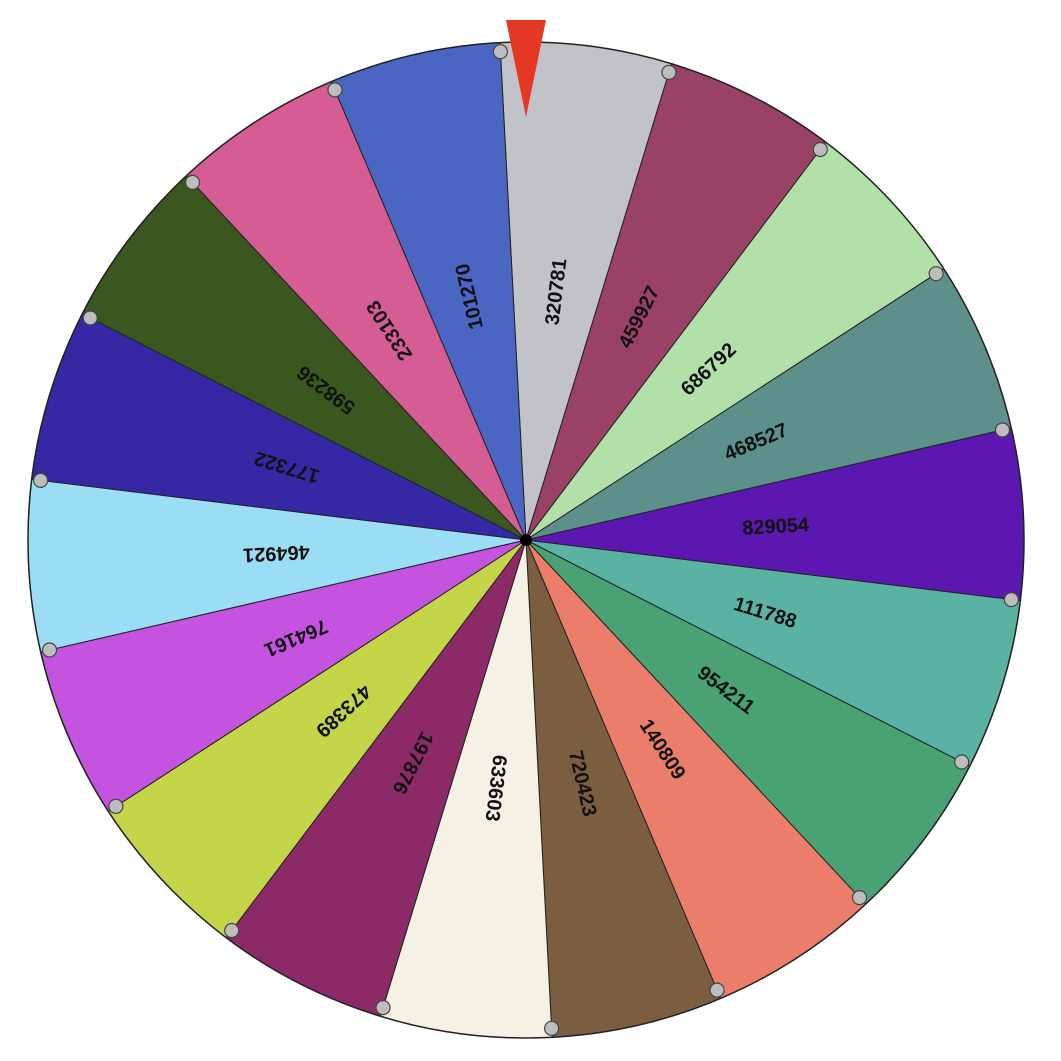  I want to click on wheel-hub, so click(526, 540).